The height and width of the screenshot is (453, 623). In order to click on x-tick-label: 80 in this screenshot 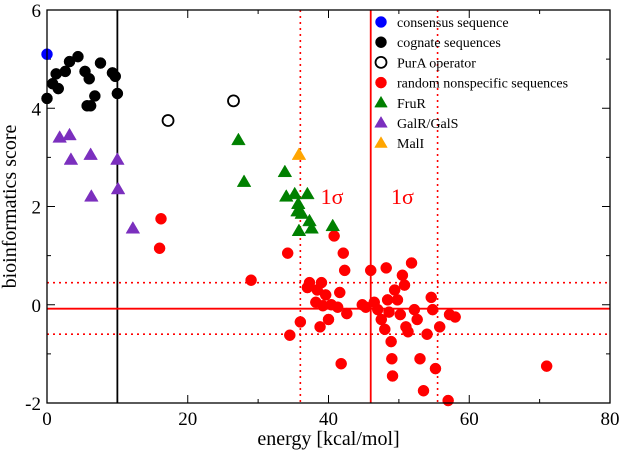, I will do `click(610, 419)`.